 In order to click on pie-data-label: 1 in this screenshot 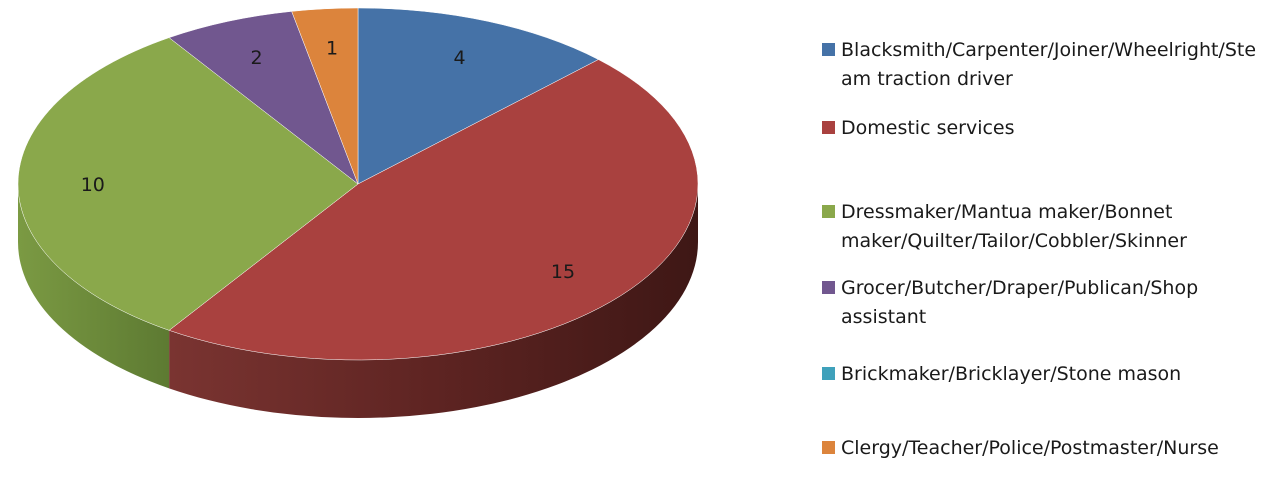, I will do `click(332, 48)`.